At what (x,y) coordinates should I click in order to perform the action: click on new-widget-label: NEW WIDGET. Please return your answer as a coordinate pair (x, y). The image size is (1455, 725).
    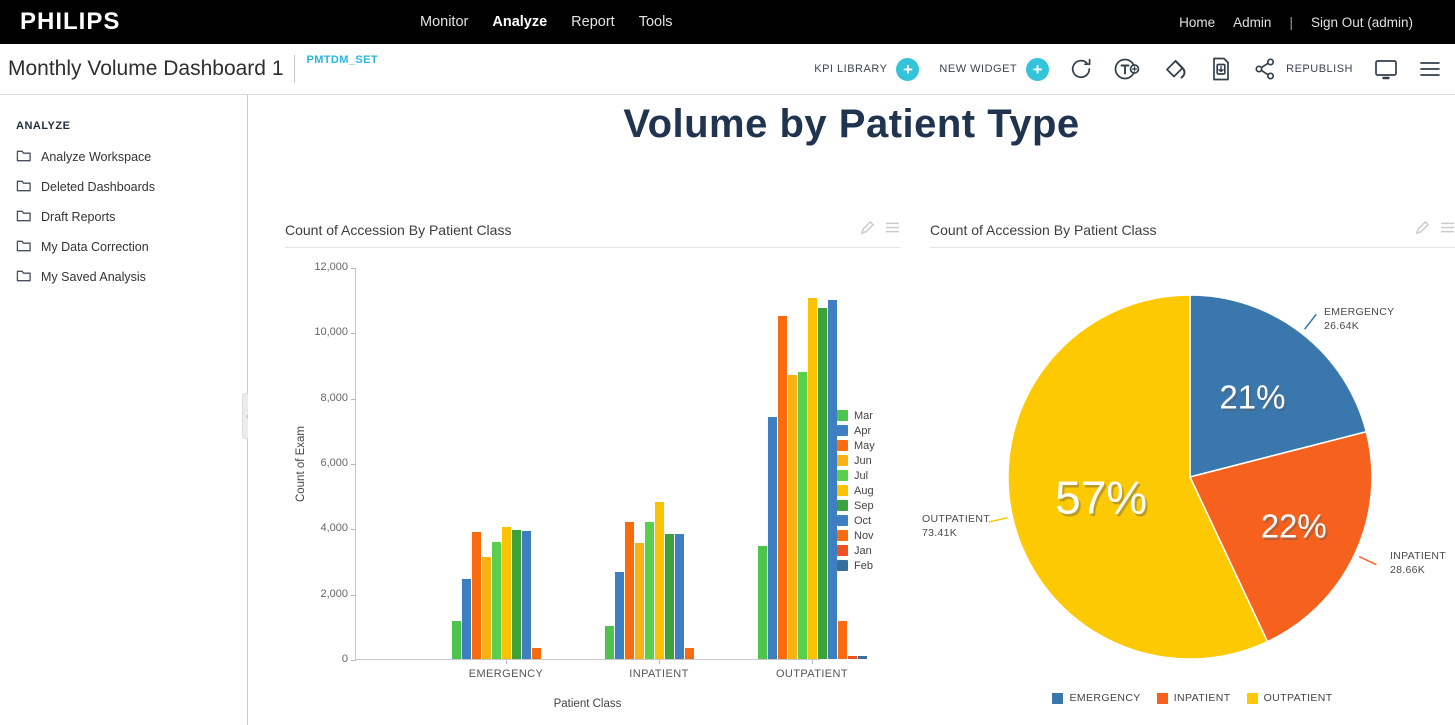
    Looking at the image, I should click on (978, 69).